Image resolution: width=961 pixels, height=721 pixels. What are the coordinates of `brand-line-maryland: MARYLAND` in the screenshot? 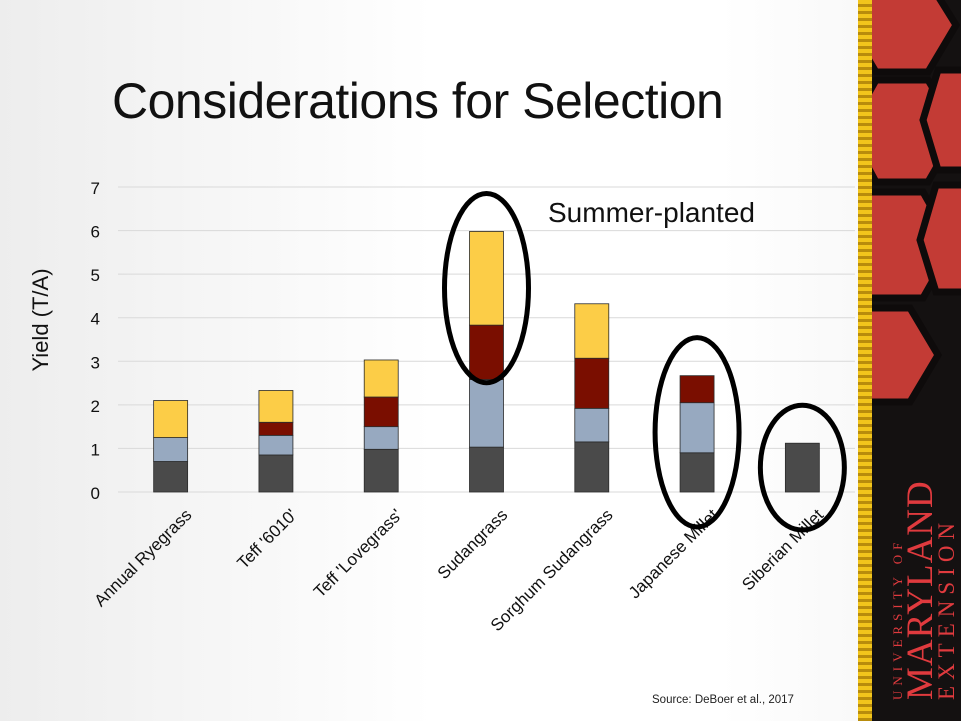 It's located at (920, 590).